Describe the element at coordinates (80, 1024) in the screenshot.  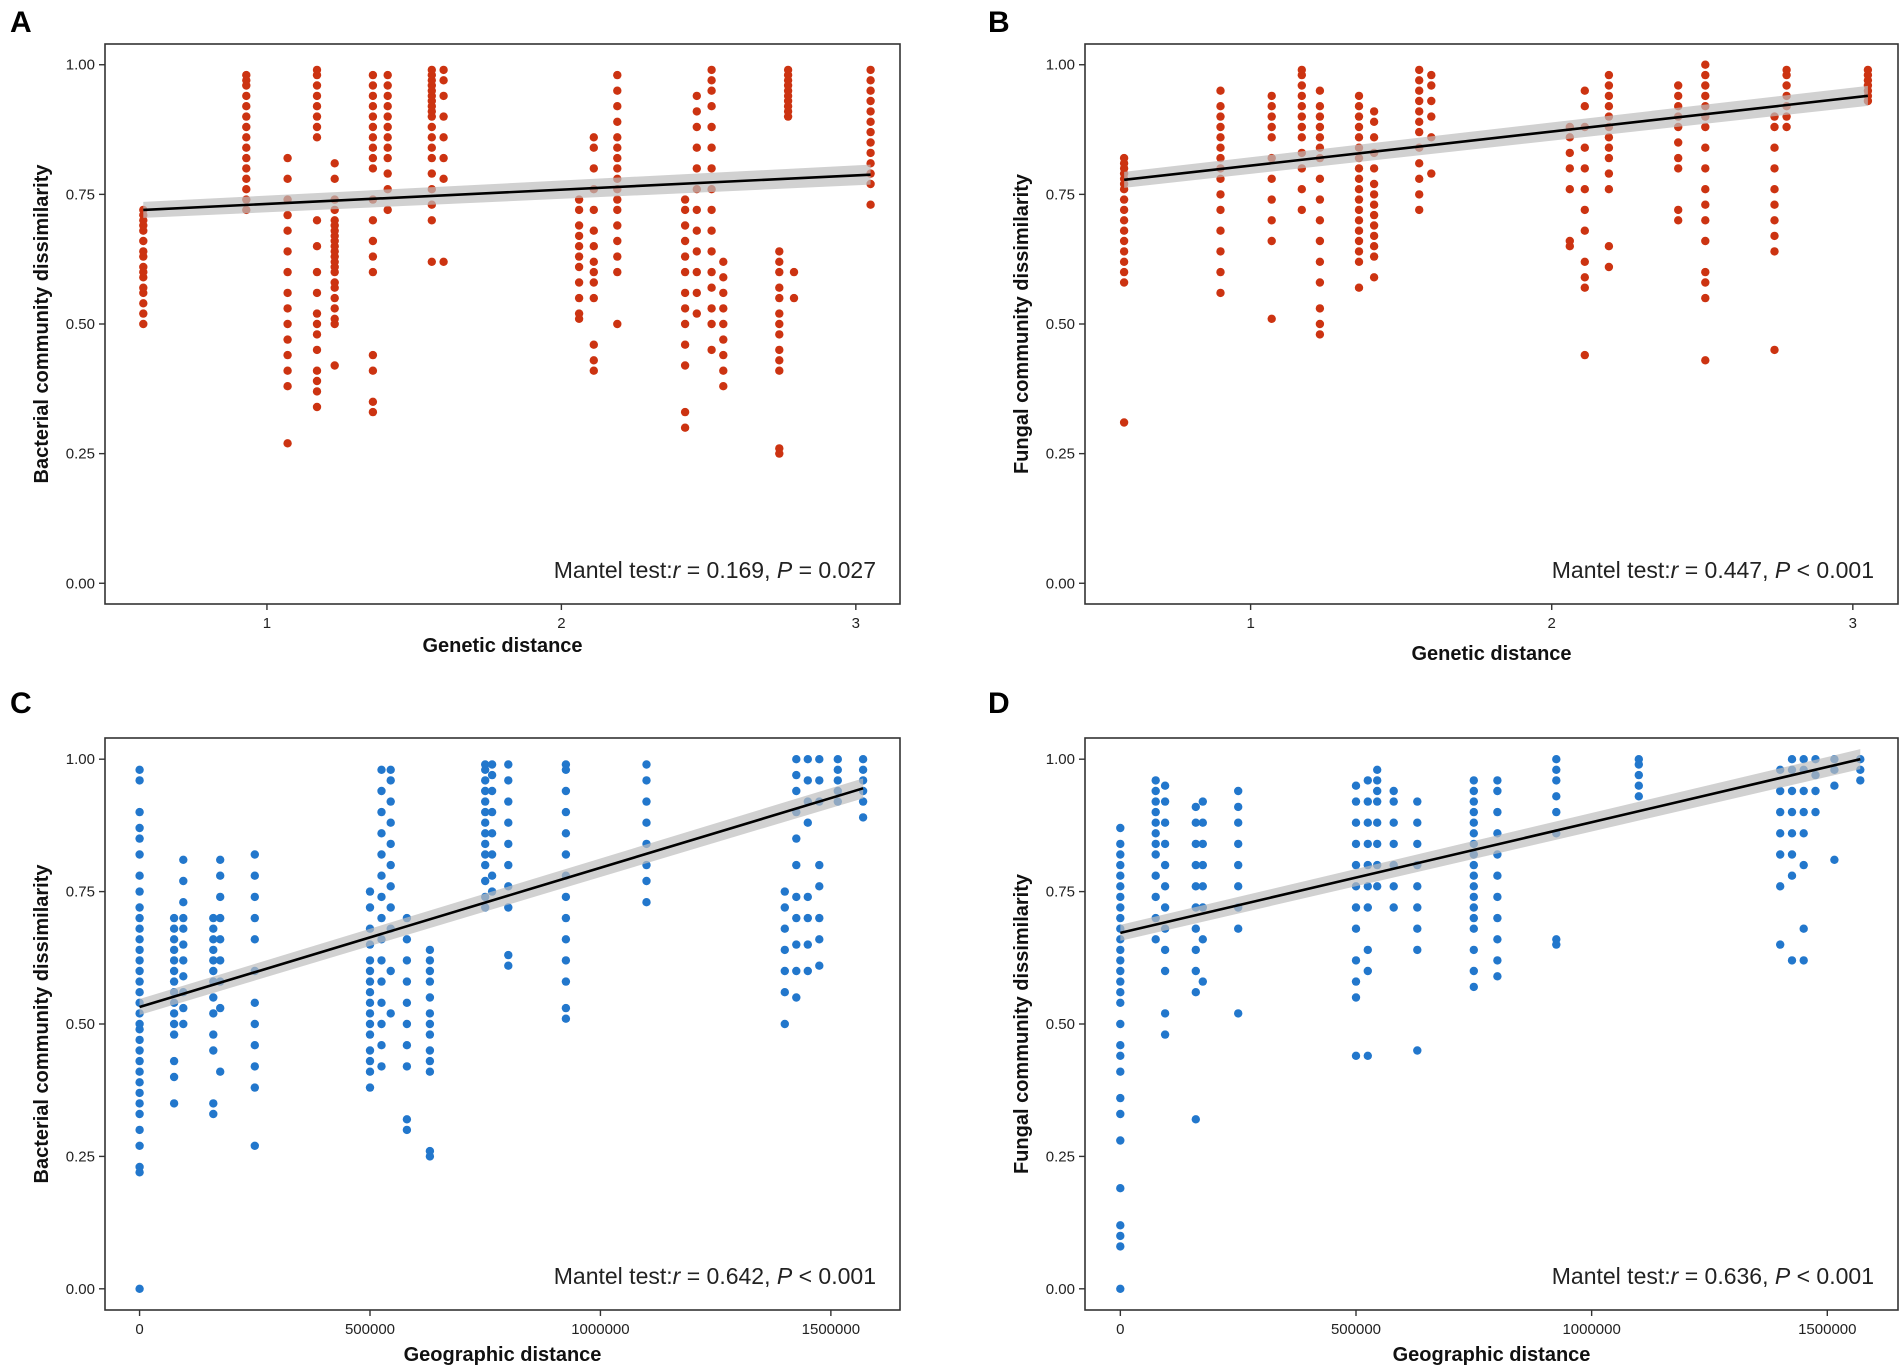
I see `y-tick-label: 0.50` at that location.